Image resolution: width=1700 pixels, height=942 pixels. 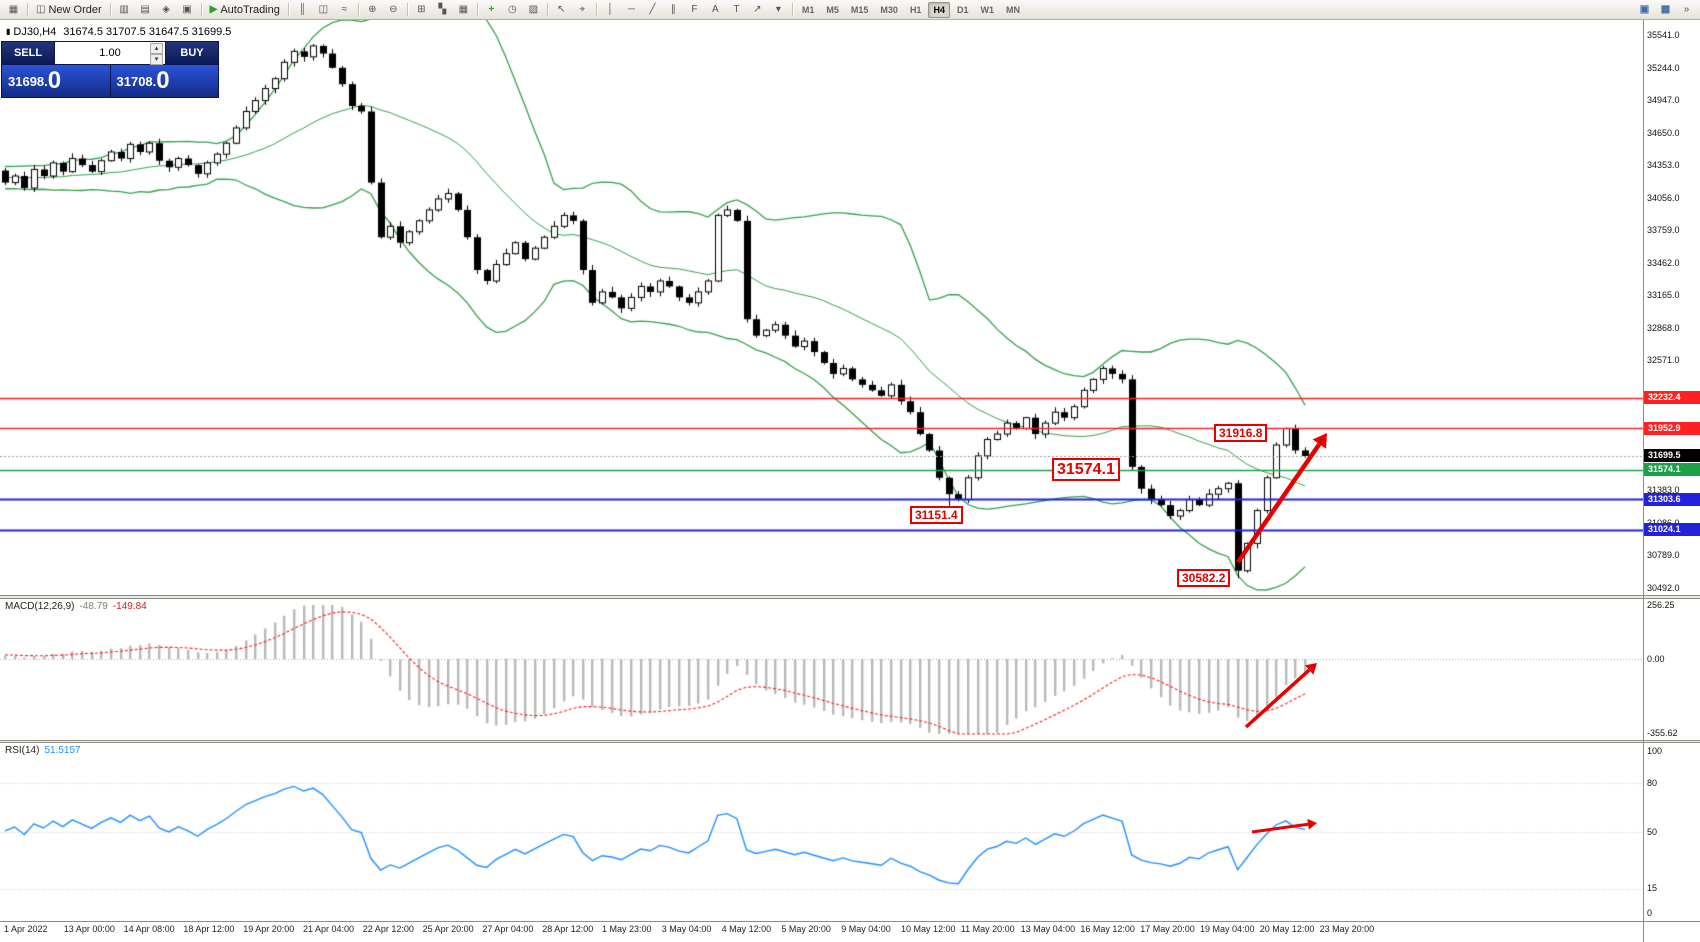 What do you see at coordinates (987, 9) in the screenshot?
I see `timeframe-w1-button: W1` at bounding box center [987, 9].